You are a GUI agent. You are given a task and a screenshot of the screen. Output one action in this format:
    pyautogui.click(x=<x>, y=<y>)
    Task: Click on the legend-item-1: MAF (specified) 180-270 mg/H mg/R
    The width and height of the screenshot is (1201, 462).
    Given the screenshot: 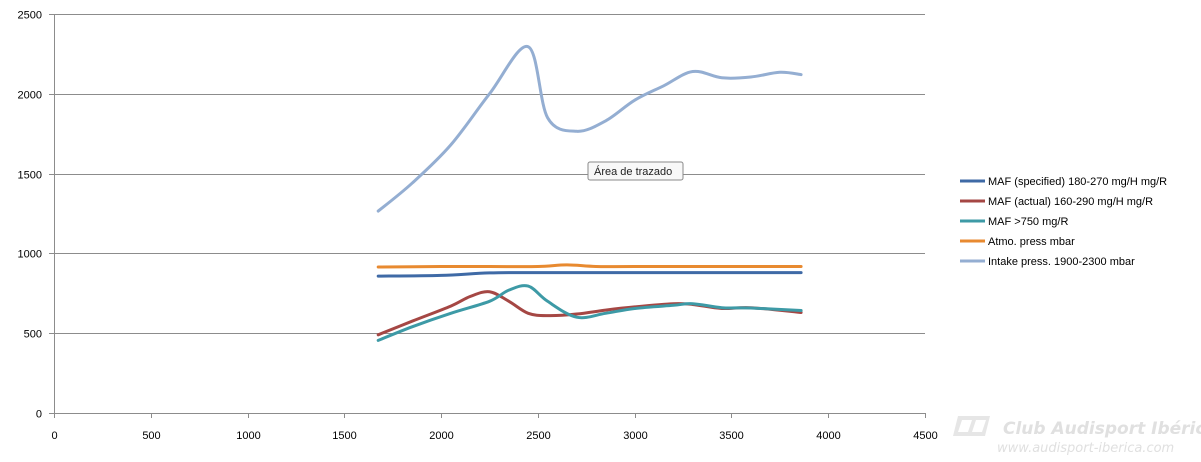 What is the action you would take?
    pyautogui.click(x=1063, y=182)
    